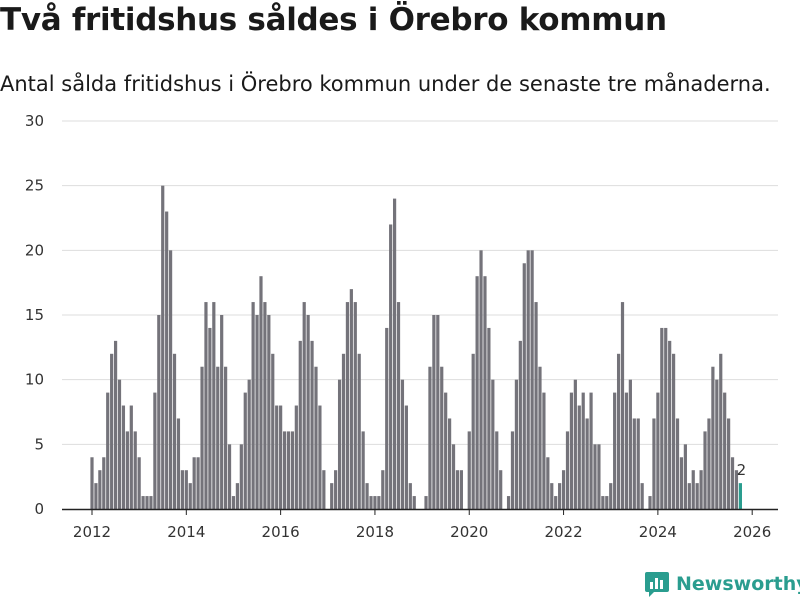  What do you see at coordinates (39, 509) in the screenshot?
I see `y-tick-label: 0` at bounding box center [39, 509].